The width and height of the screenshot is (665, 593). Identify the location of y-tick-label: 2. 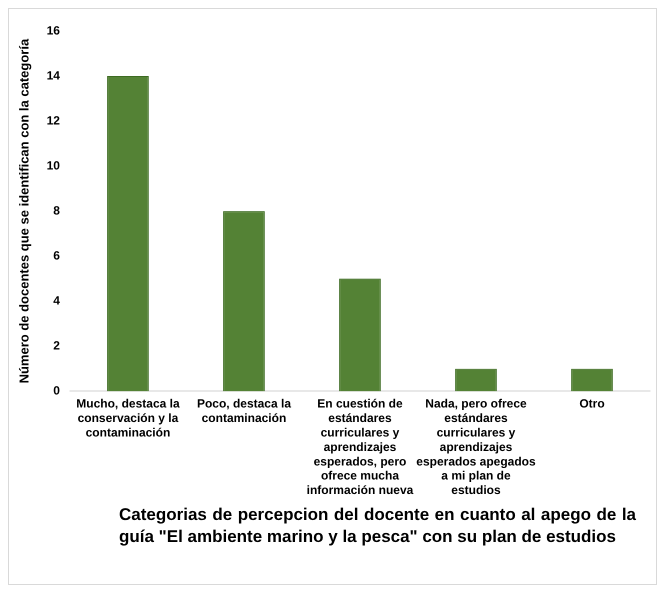
(56, 345).